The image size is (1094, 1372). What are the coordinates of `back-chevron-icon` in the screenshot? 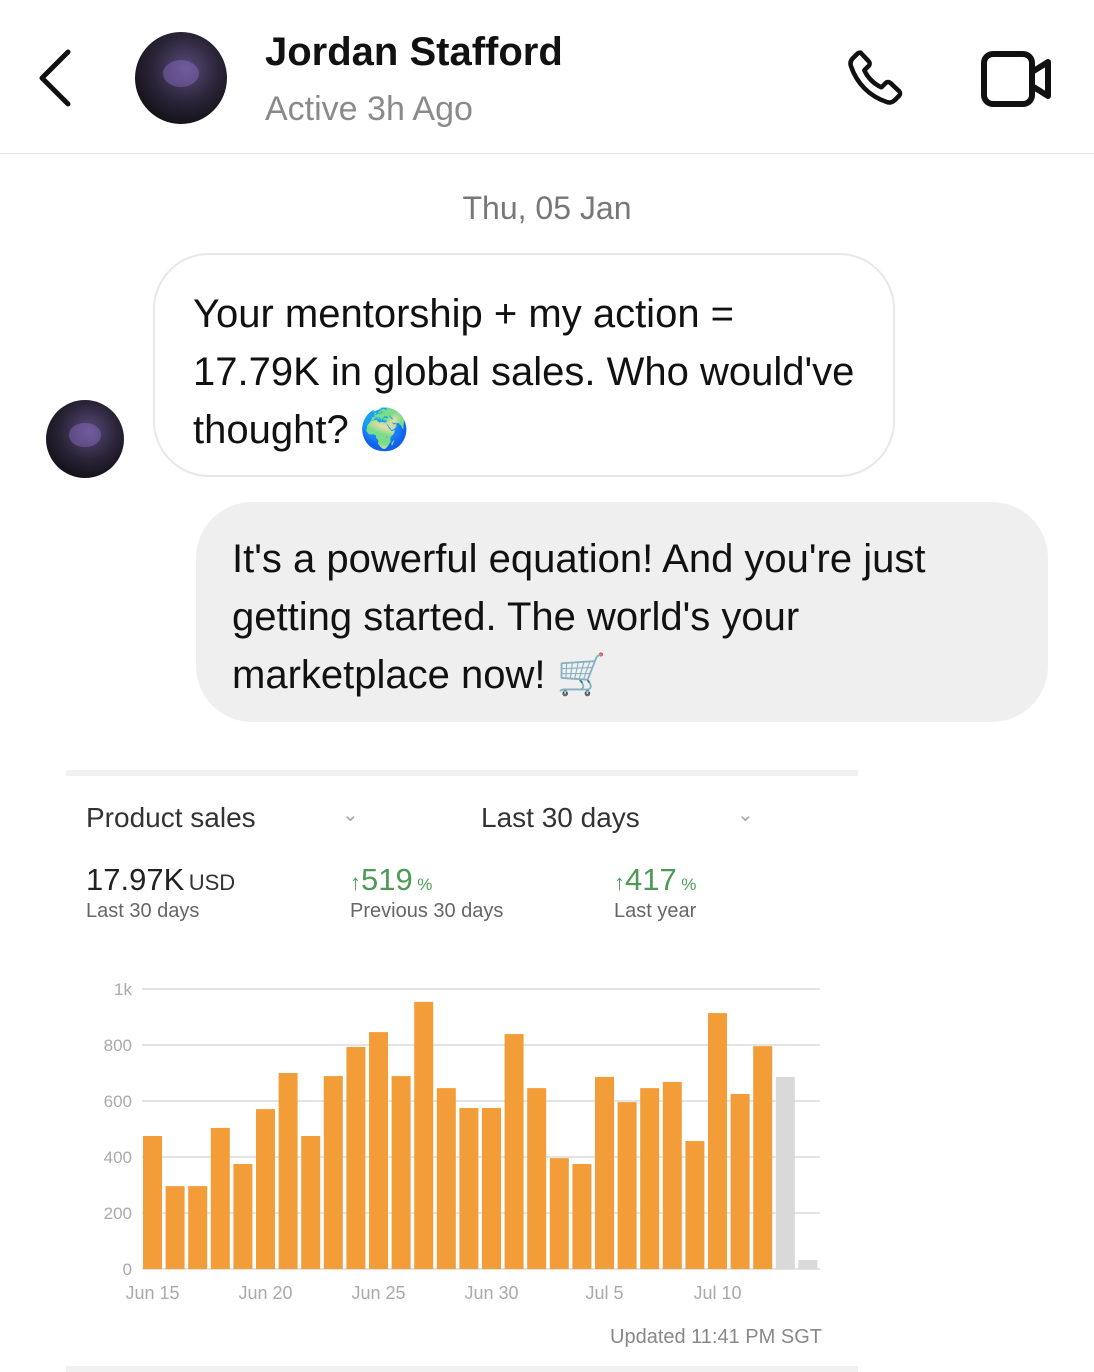 It's located at (56, 78).